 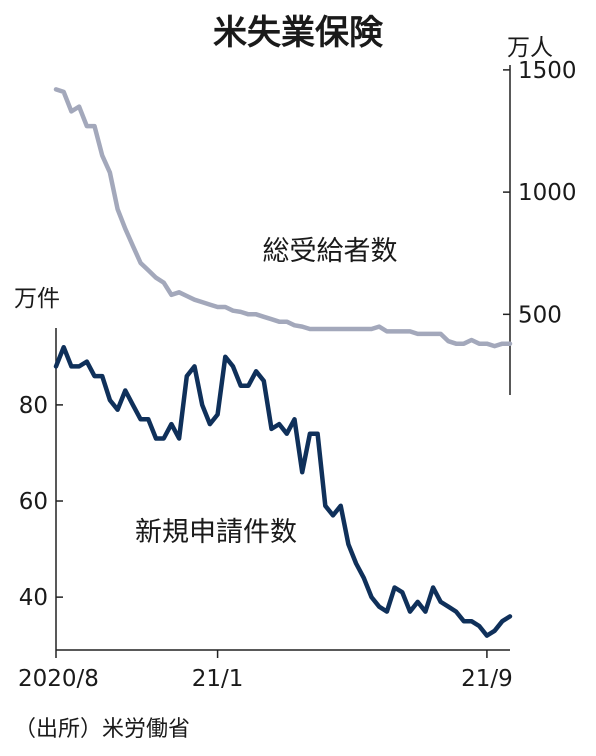 What do you see at coordinates (218, 679) in the screenshot?
I see `x-tick-label: 21/1` at bounding box center [218, 679].